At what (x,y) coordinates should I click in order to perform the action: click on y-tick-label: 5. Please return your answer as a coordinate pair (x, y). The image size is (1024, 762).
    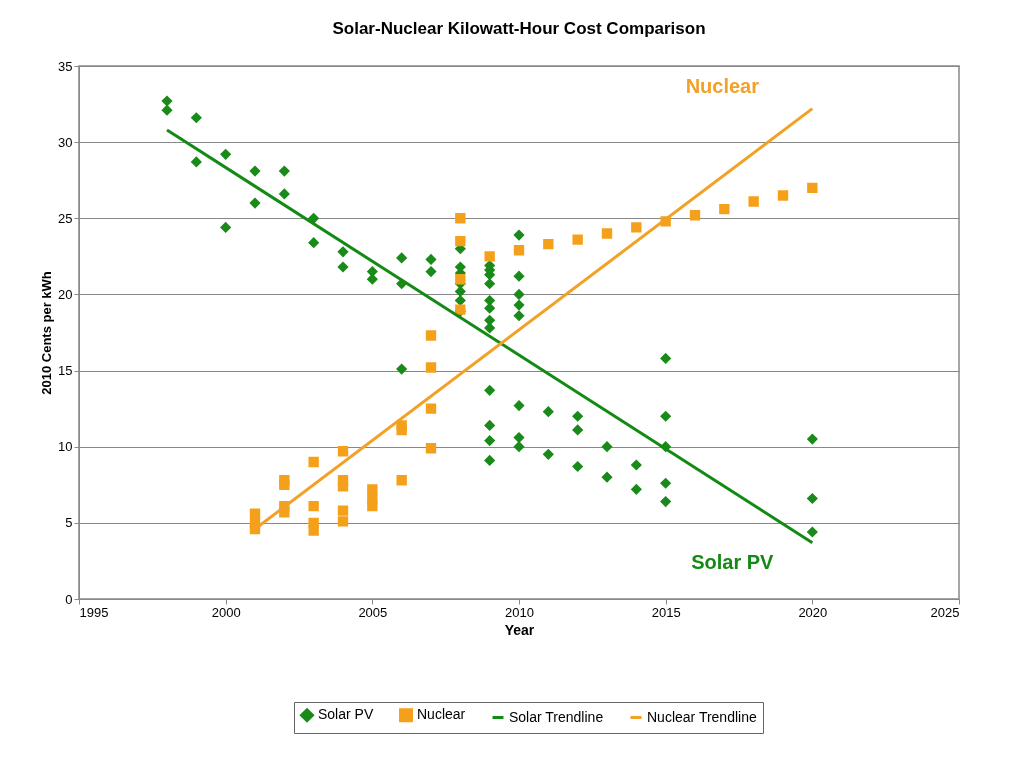
    Looking at the image, I should click on (69, 523).